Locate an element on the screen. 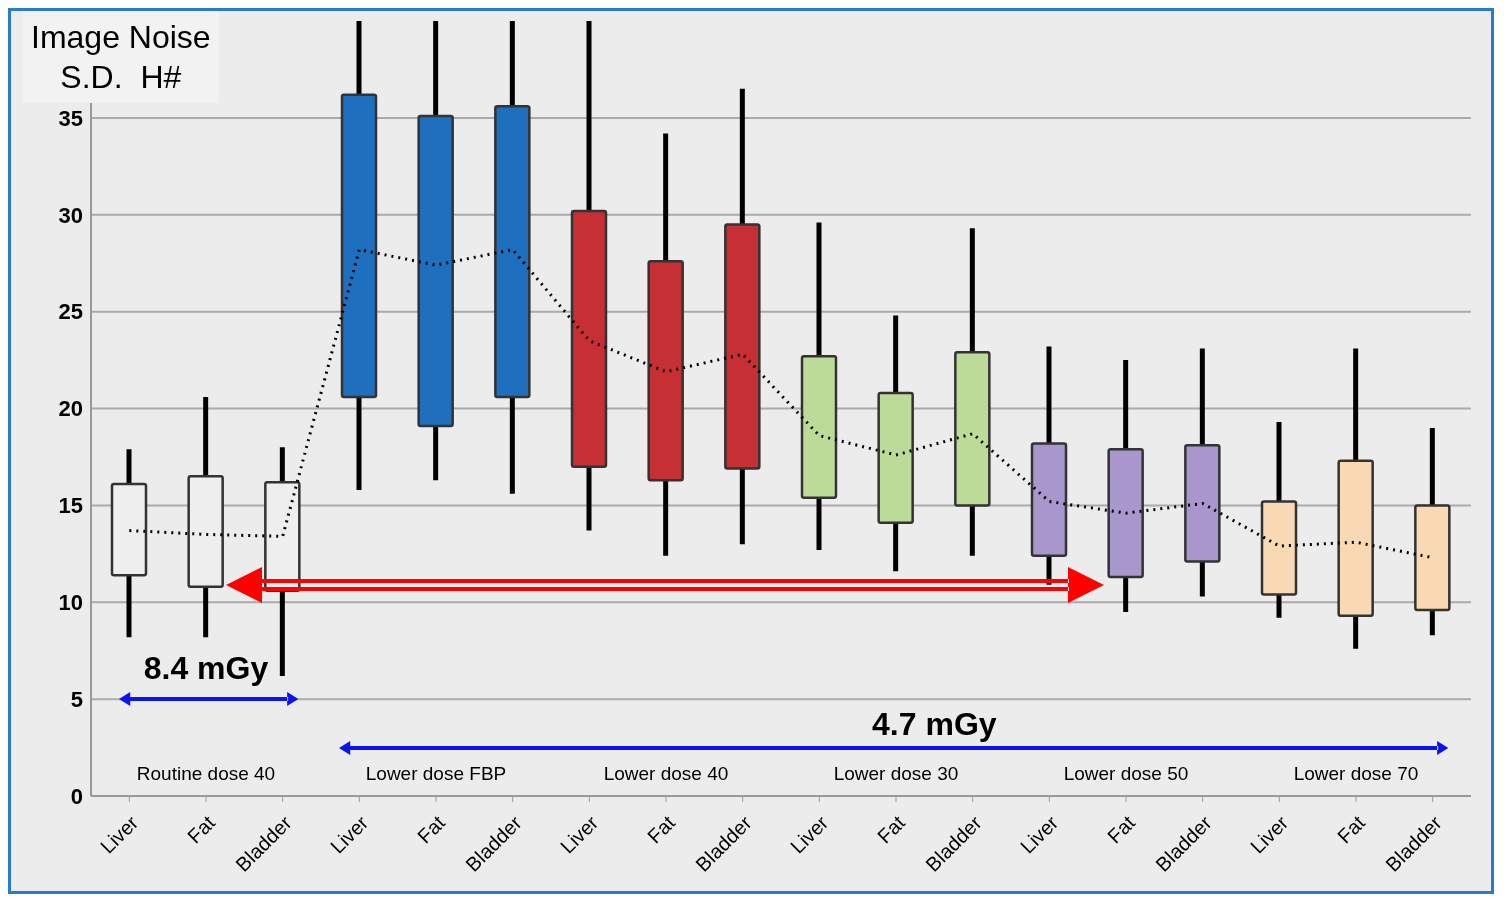  y-tick-label: 0 is located at coordinates (76, 796).